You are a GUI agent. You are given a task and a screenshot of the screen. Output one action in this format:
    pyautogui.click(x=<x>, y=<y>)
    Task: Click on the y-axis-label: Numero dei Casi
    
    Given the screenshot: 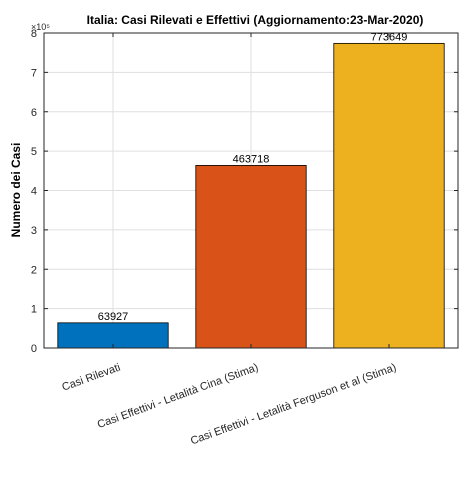 What is the action you would take?
    pyautogui.click(x=16, y=190)
    